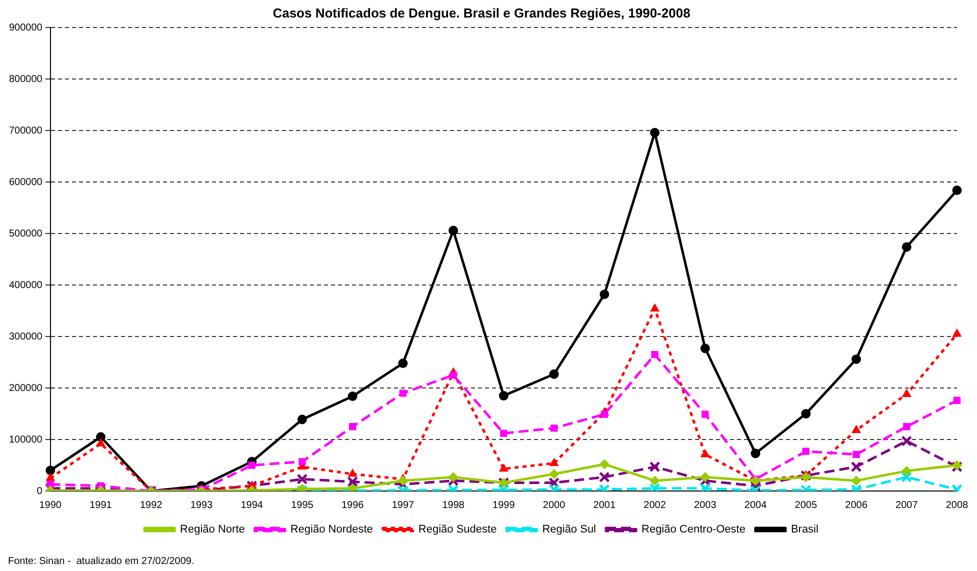 This screenshot has height=571, width=977. Describe the element at coordinates (25, 285) in the screenshot. I see `y-tick-label: 400000` at that location.